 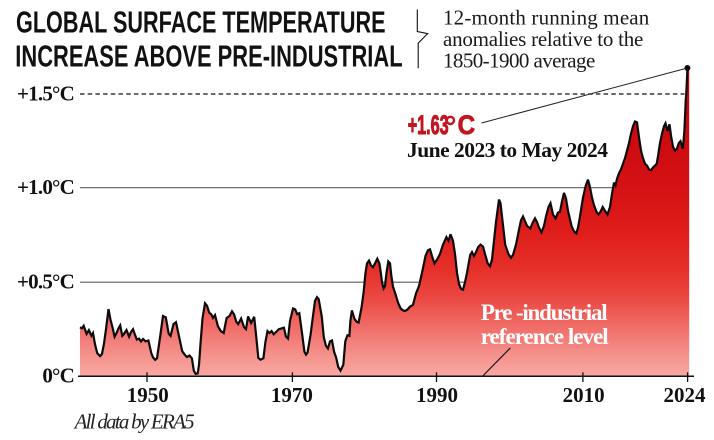 I want to click on svg-text: All data by ERA5, so click(x=134, y=422).